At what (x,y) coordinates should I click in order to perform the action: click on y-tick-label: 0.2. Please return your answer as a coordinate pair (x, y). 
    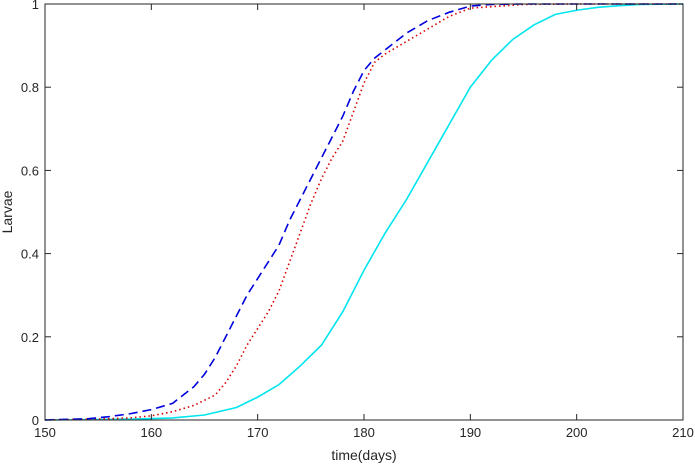
    Looking at the image, I should click on (30, 337).